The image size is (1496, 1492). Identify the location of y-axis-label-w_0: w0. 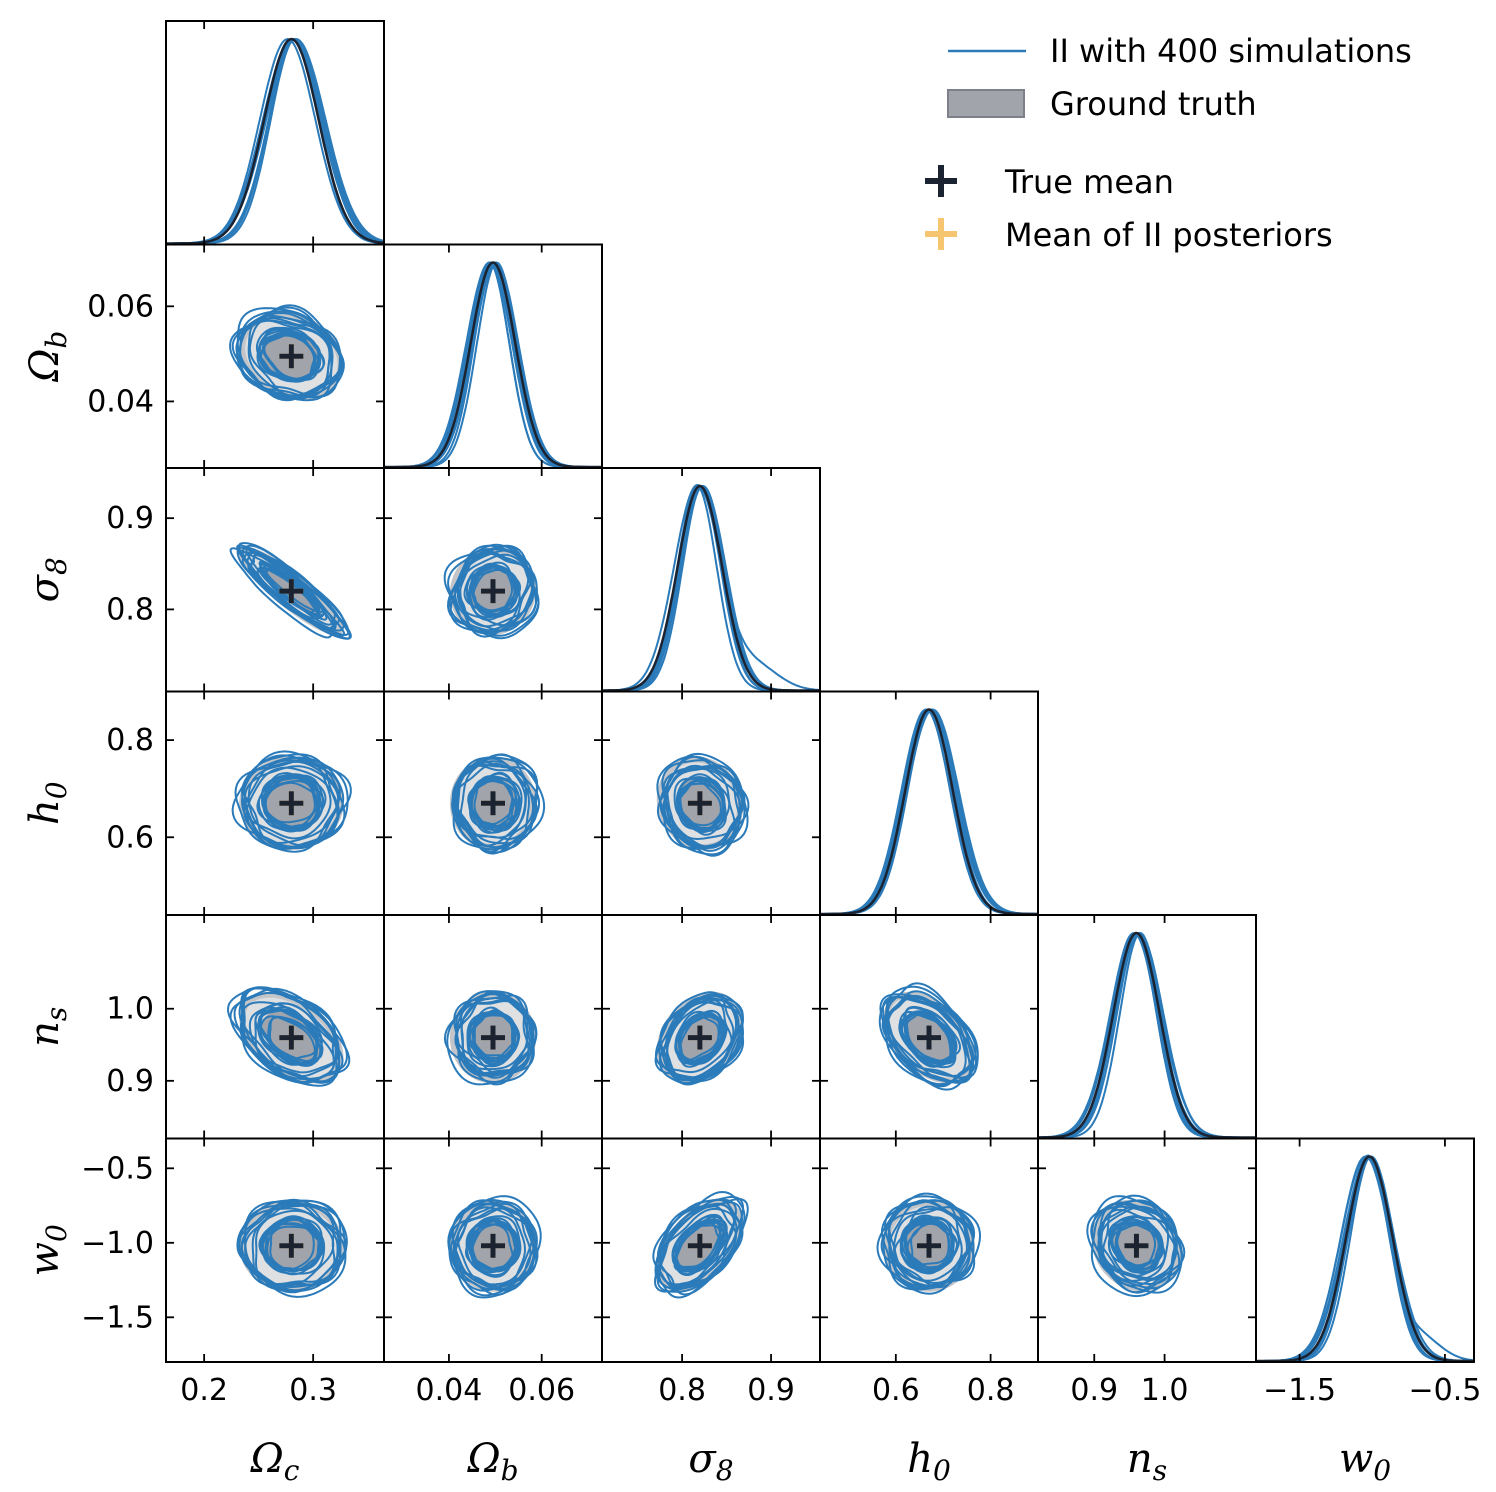
(47, 1250).